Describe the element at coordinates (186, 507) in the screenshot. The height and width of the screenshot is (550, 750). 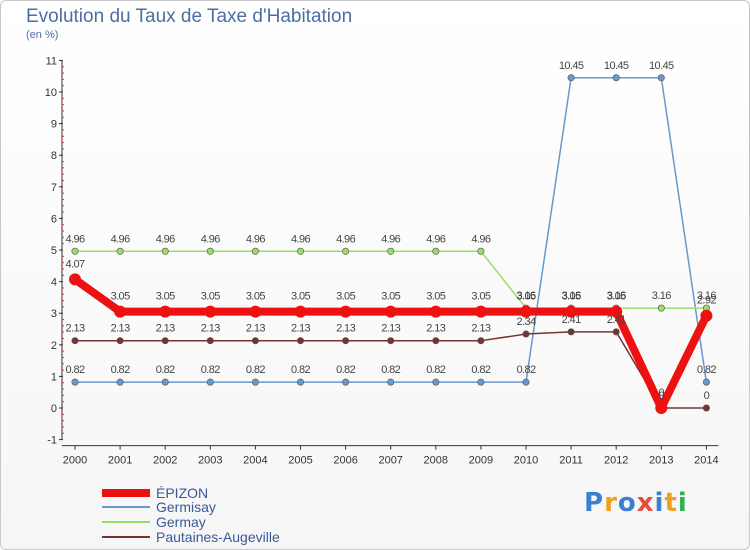
I see `legend-label-germisay: Germisay` at that location.